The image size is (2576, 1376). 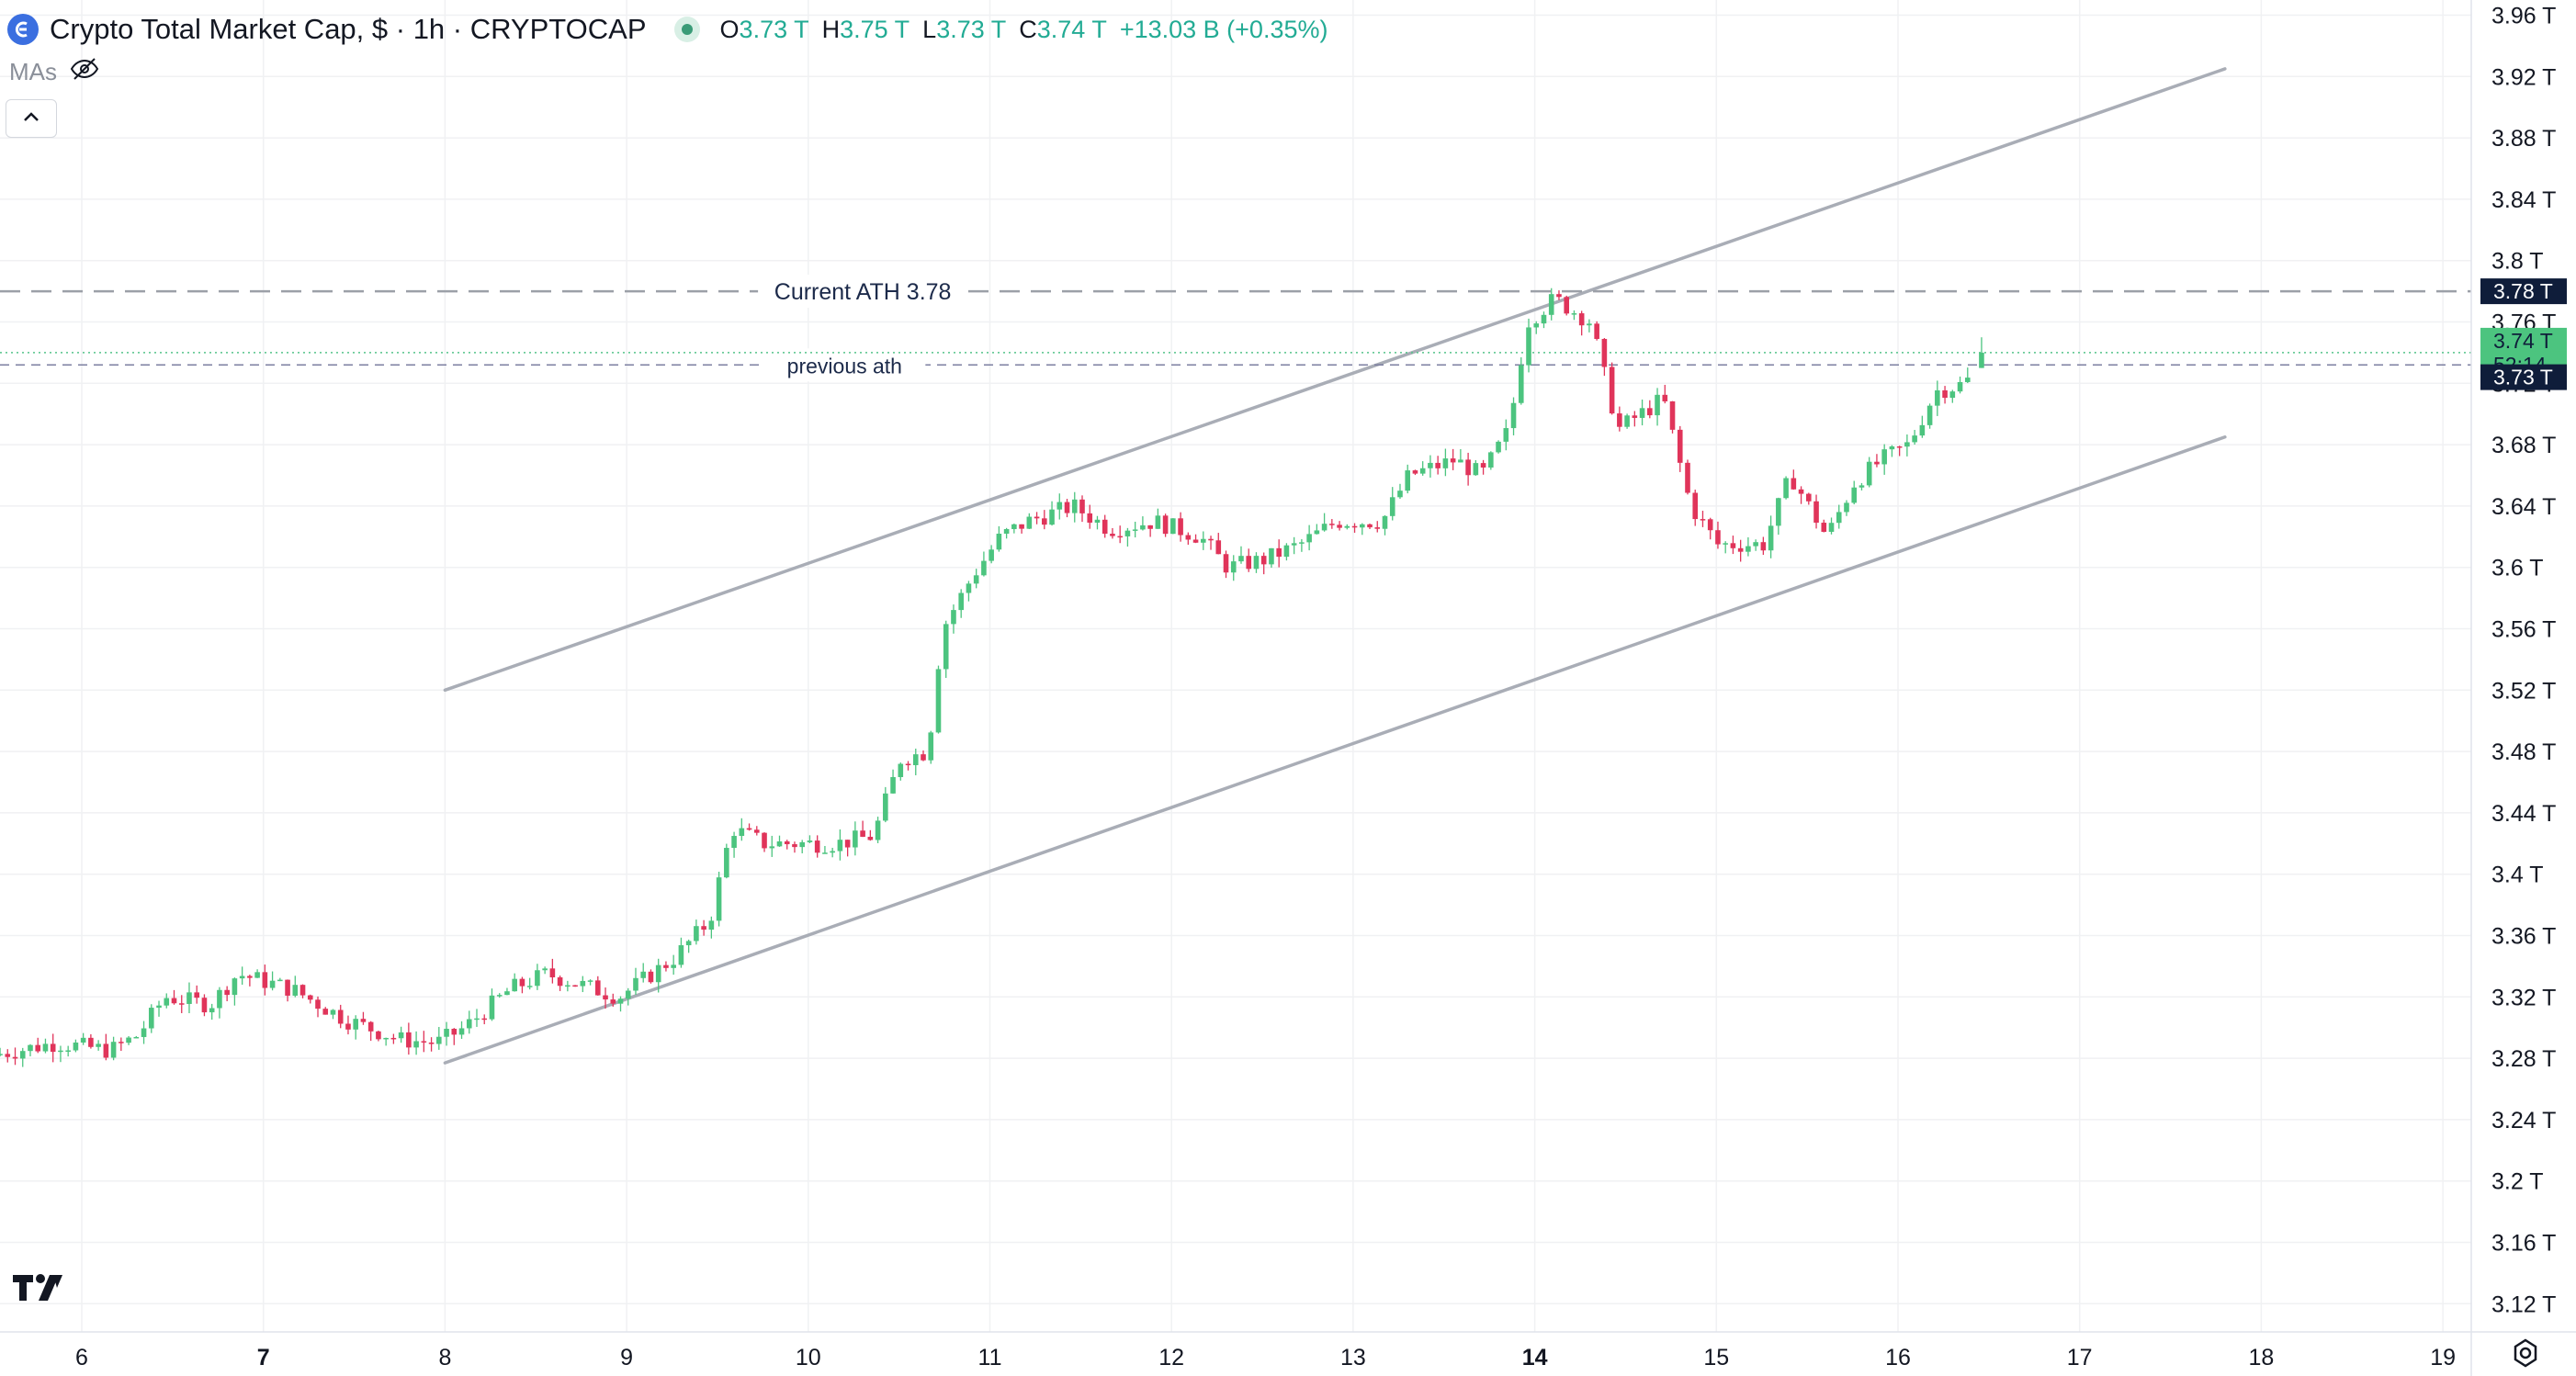 I want to click on price-tick-label: 3.36 T, so click(x=2523, y=937).